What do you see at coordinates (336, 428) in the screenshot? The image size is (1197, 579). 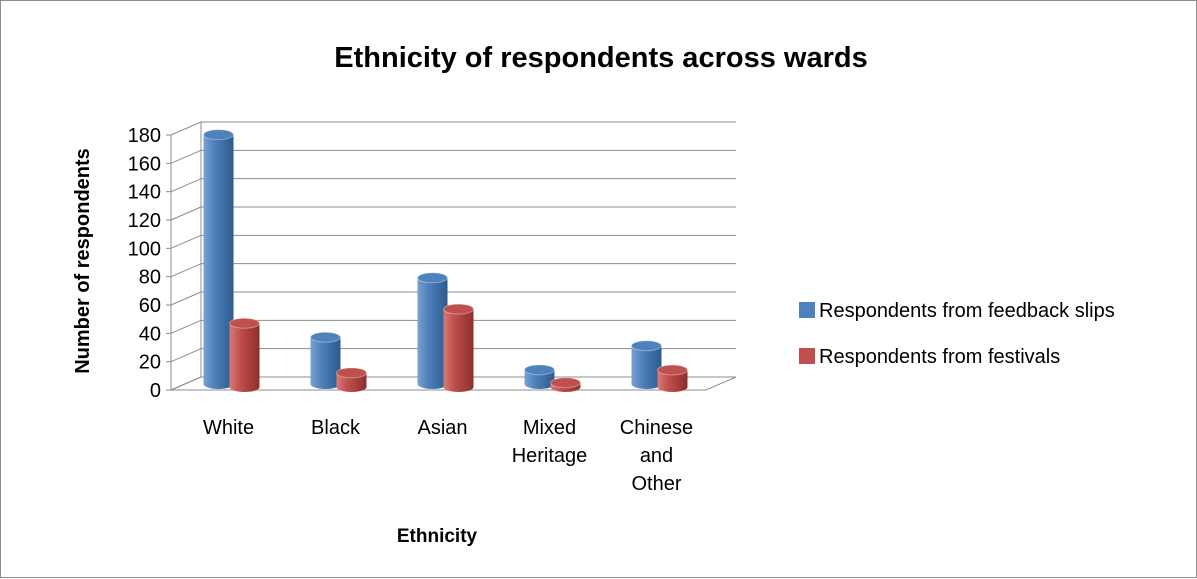 I see `x-tick-label: Black` at bounding box center [336, 428].